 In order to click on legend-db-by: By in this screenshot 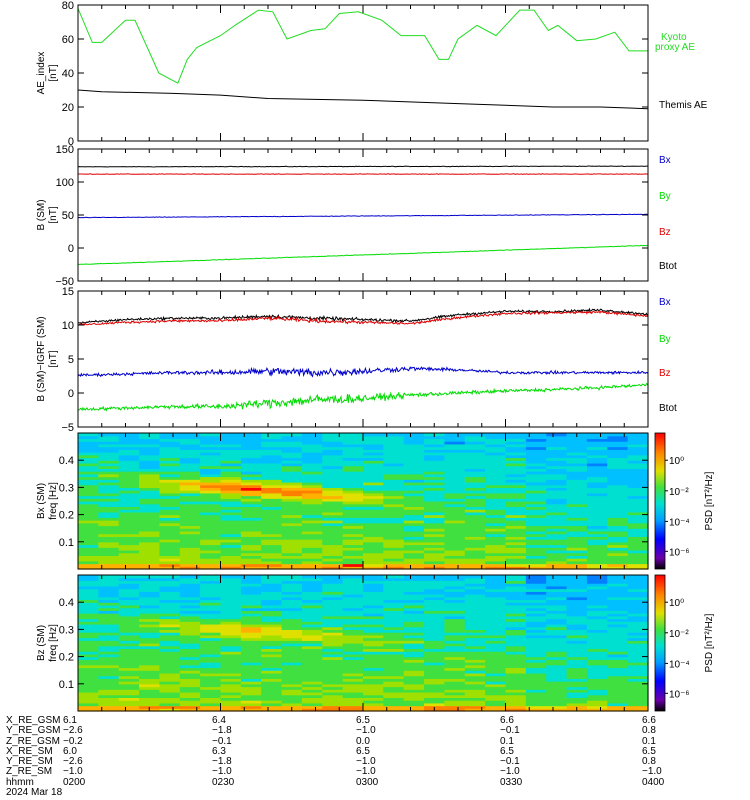, I will do `click(665, 339)`.